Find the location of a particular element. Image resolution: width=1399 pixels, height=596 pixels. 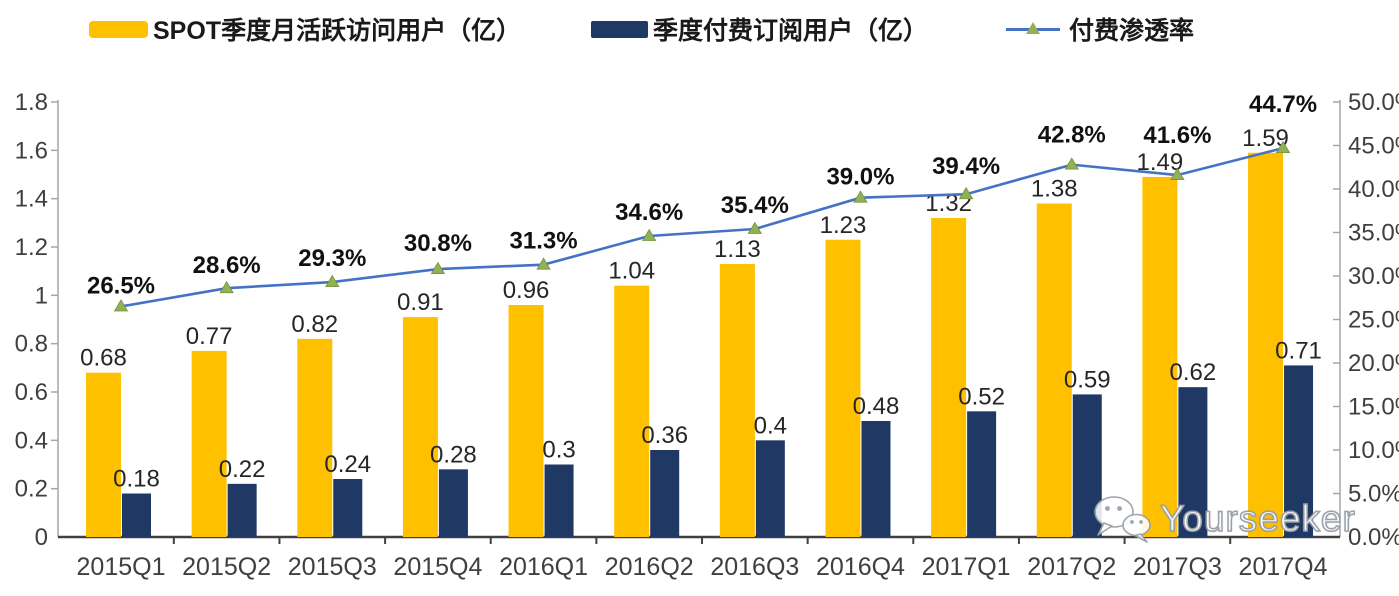

y-axis-left-label: 0.4 is located at coordinates (31, 440).